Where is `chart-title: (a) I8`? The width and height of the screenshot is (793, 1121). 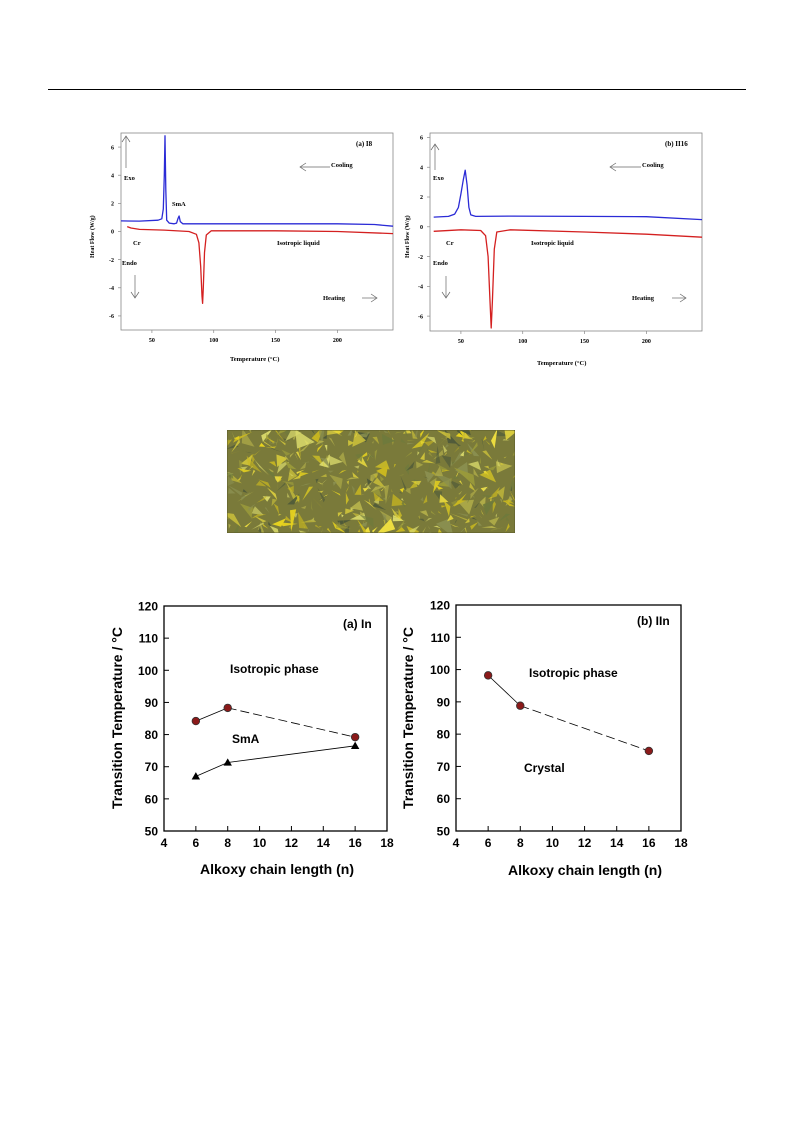 chart-title: (a) I8 is located at coordinates (364, 144).